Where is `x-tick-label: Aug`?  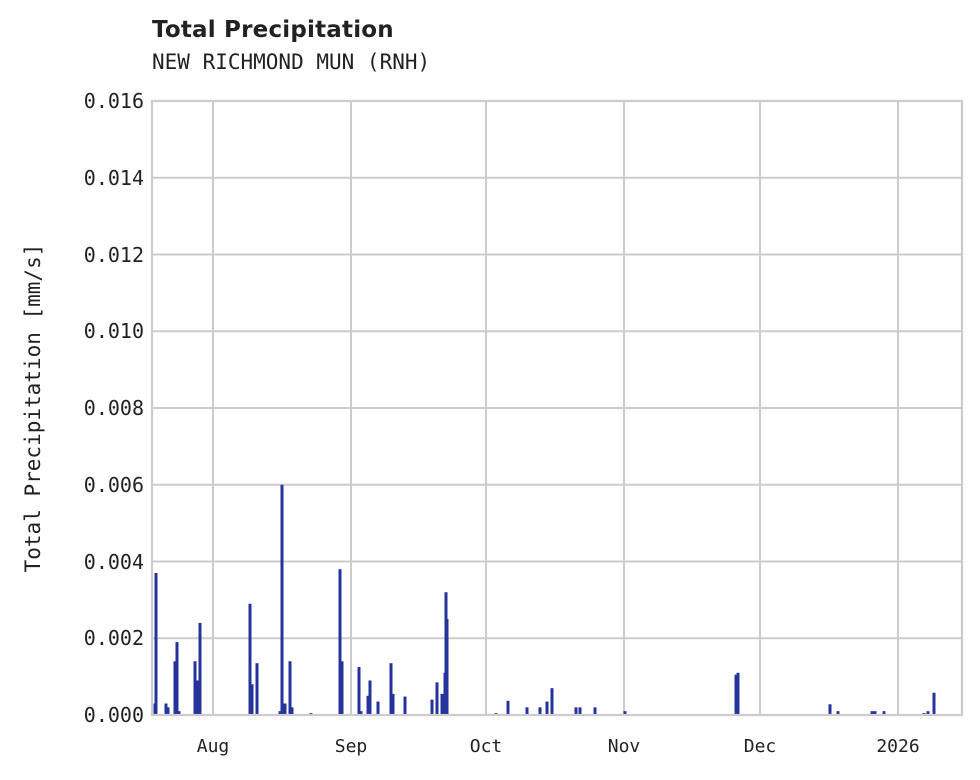 x-tick-label: Aug is located at coordinates (213, 746).